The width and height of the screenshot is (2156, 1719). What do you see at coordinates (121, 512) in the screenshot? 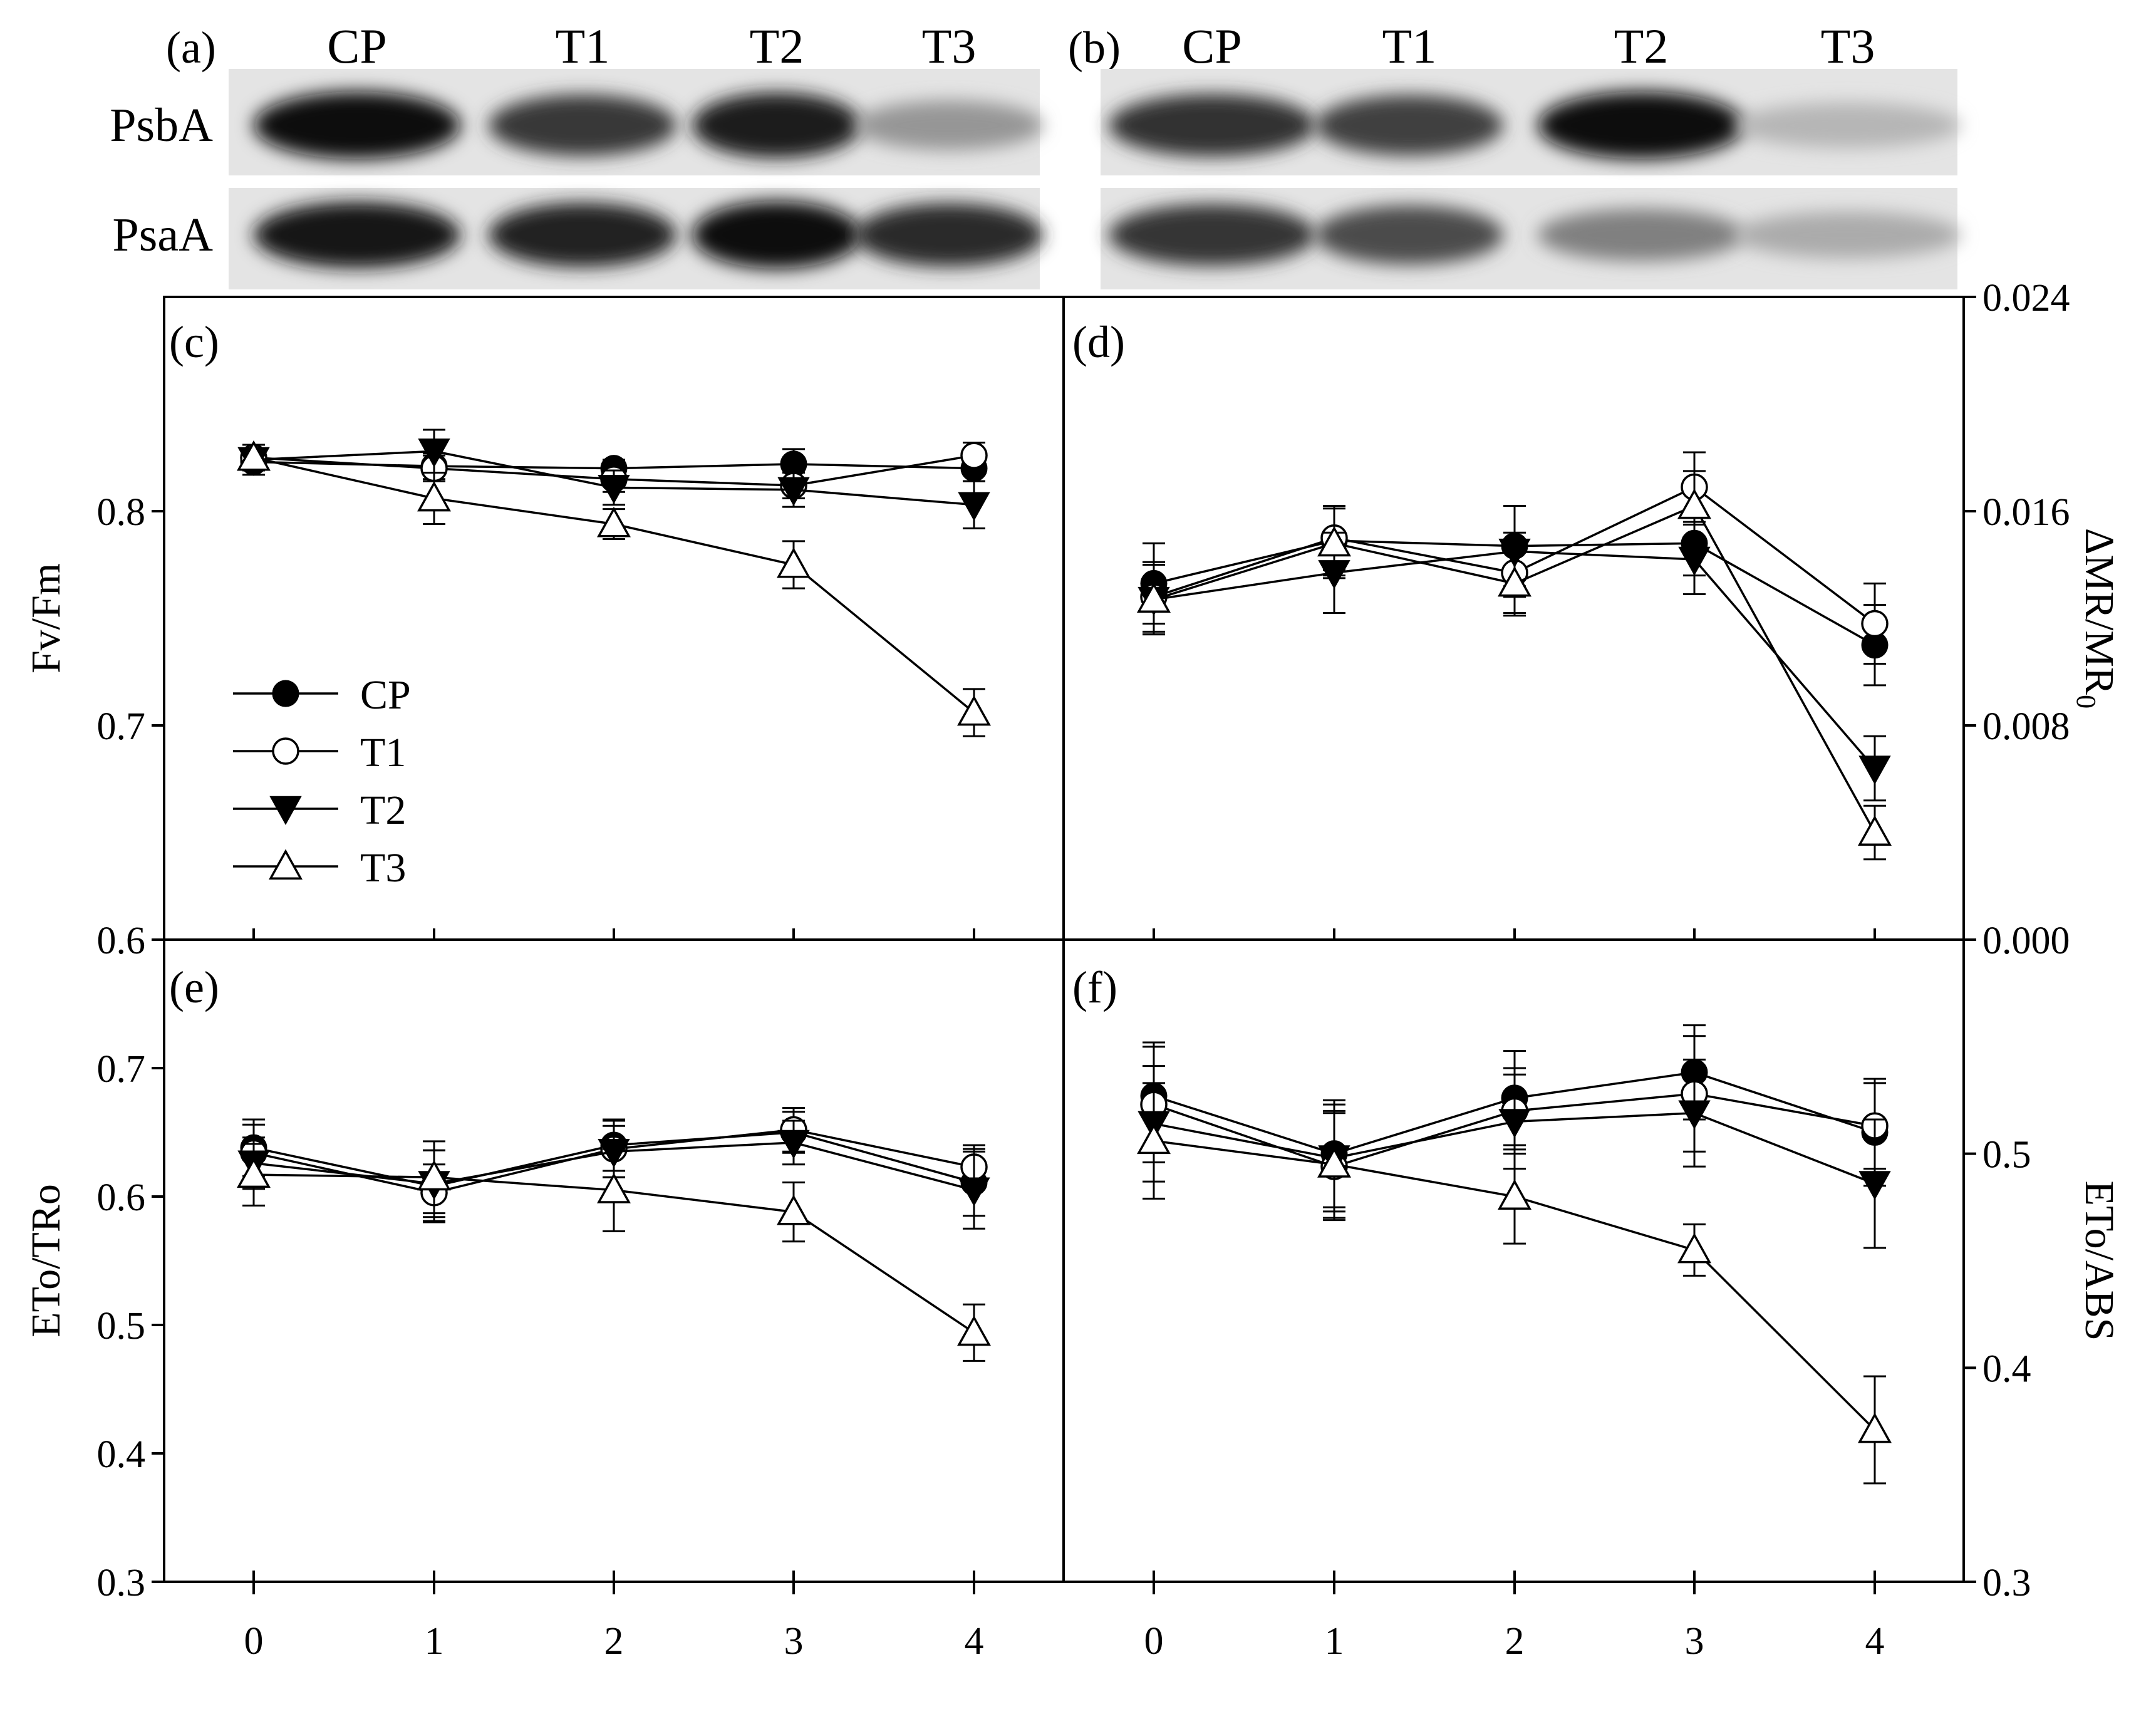
I see `y-tick-label: 0.8` at bounding box center [121, 512].